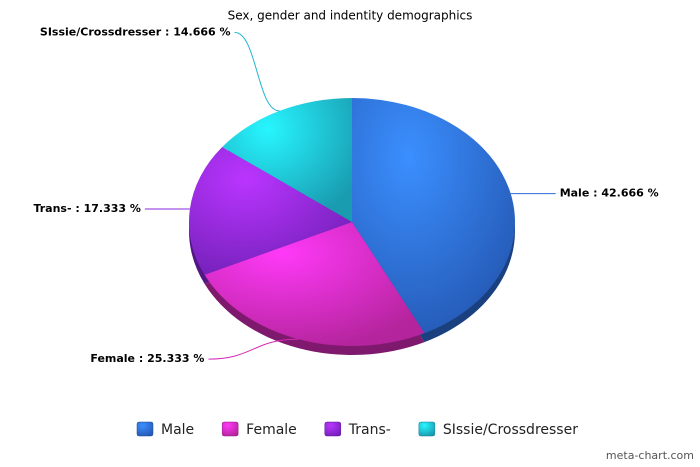 This screenshot has height=467, width=700. I want to click on chart-title: Sex, gender and indentity demographics, so click(350, 16).